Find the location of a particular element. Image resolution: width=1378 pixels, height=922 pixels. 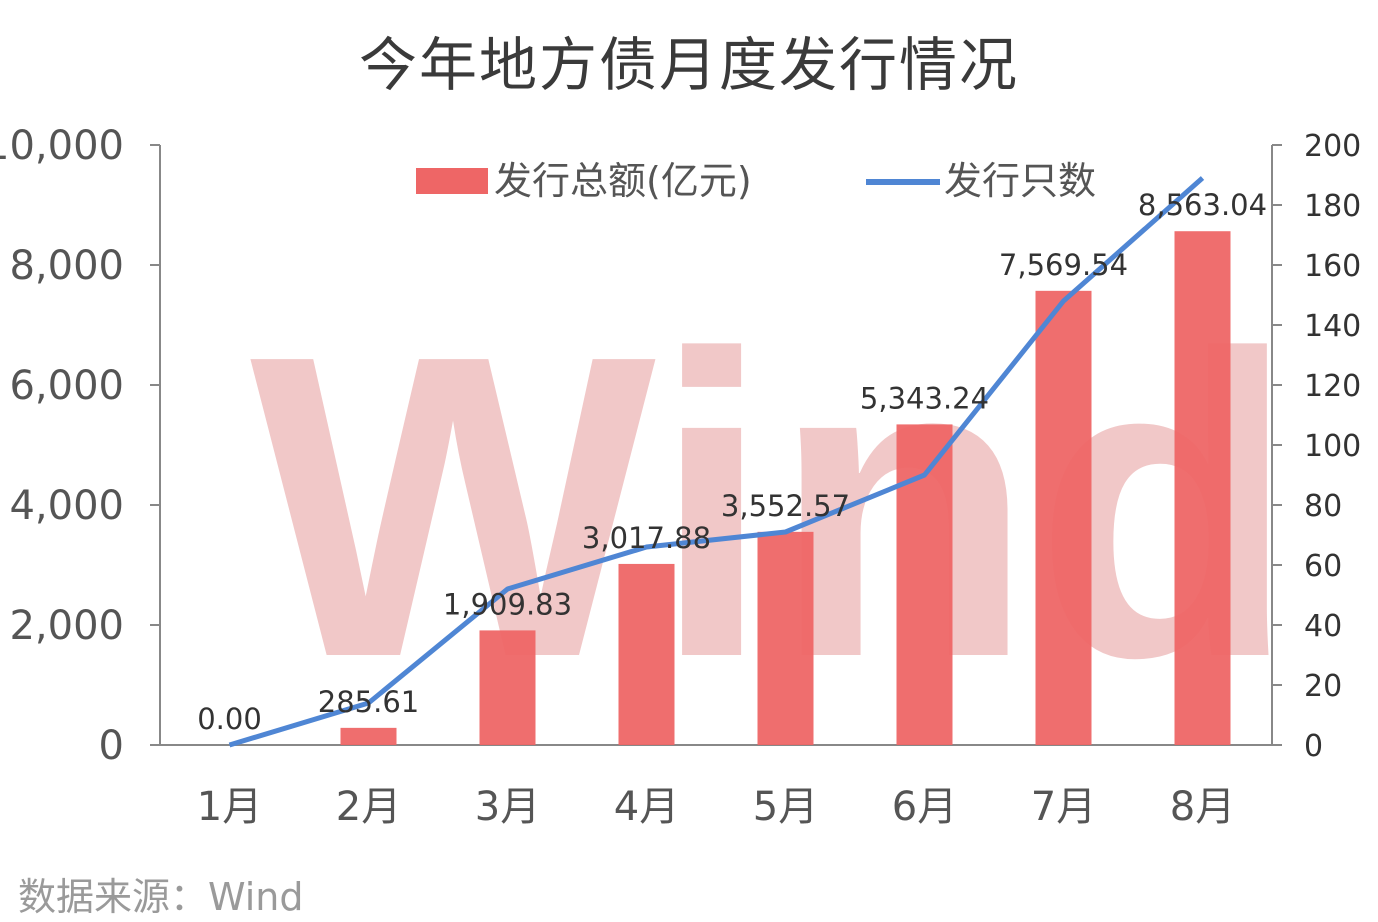

legend-label-line: 发行只数 is located at coordinates (1020, 181).